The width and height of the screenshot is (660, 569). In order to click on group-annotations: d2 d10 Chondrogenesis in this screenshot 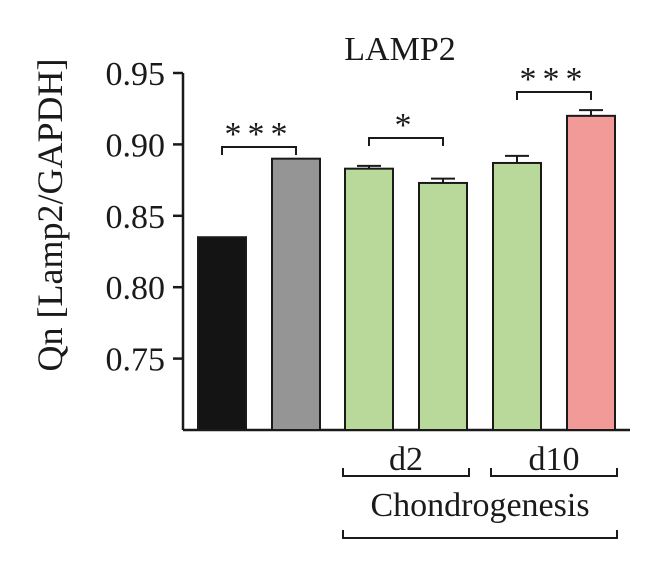, I will do `click(480, 490)`.